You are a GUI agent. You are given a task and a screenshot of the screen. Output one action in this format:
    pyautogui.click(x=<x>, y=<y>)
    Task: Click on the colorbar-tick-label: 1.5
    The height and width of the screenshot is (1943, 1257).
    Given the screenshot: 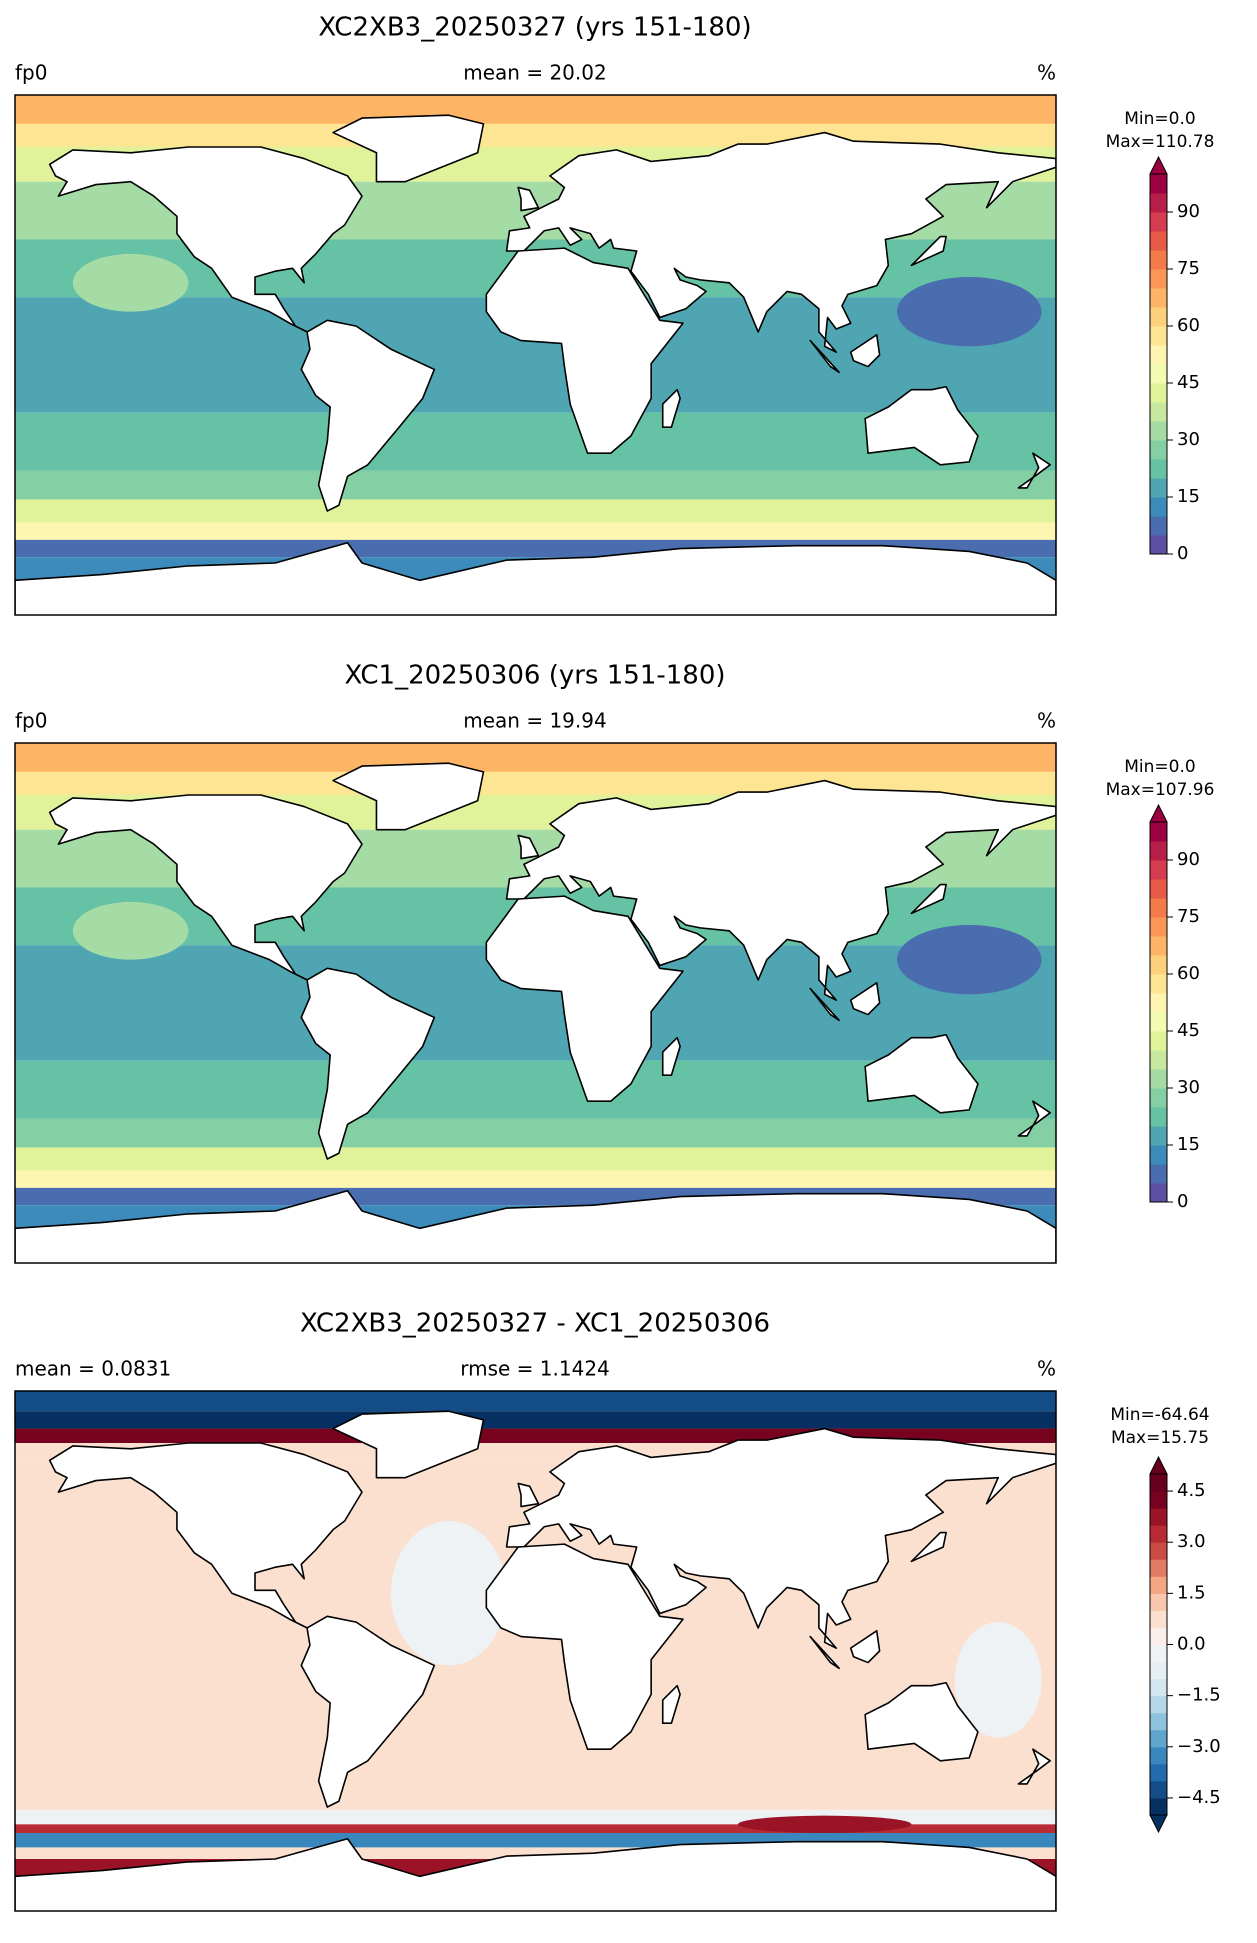 What is the action you would take?
    pyautogui.click(x=1191, y=1592)
    